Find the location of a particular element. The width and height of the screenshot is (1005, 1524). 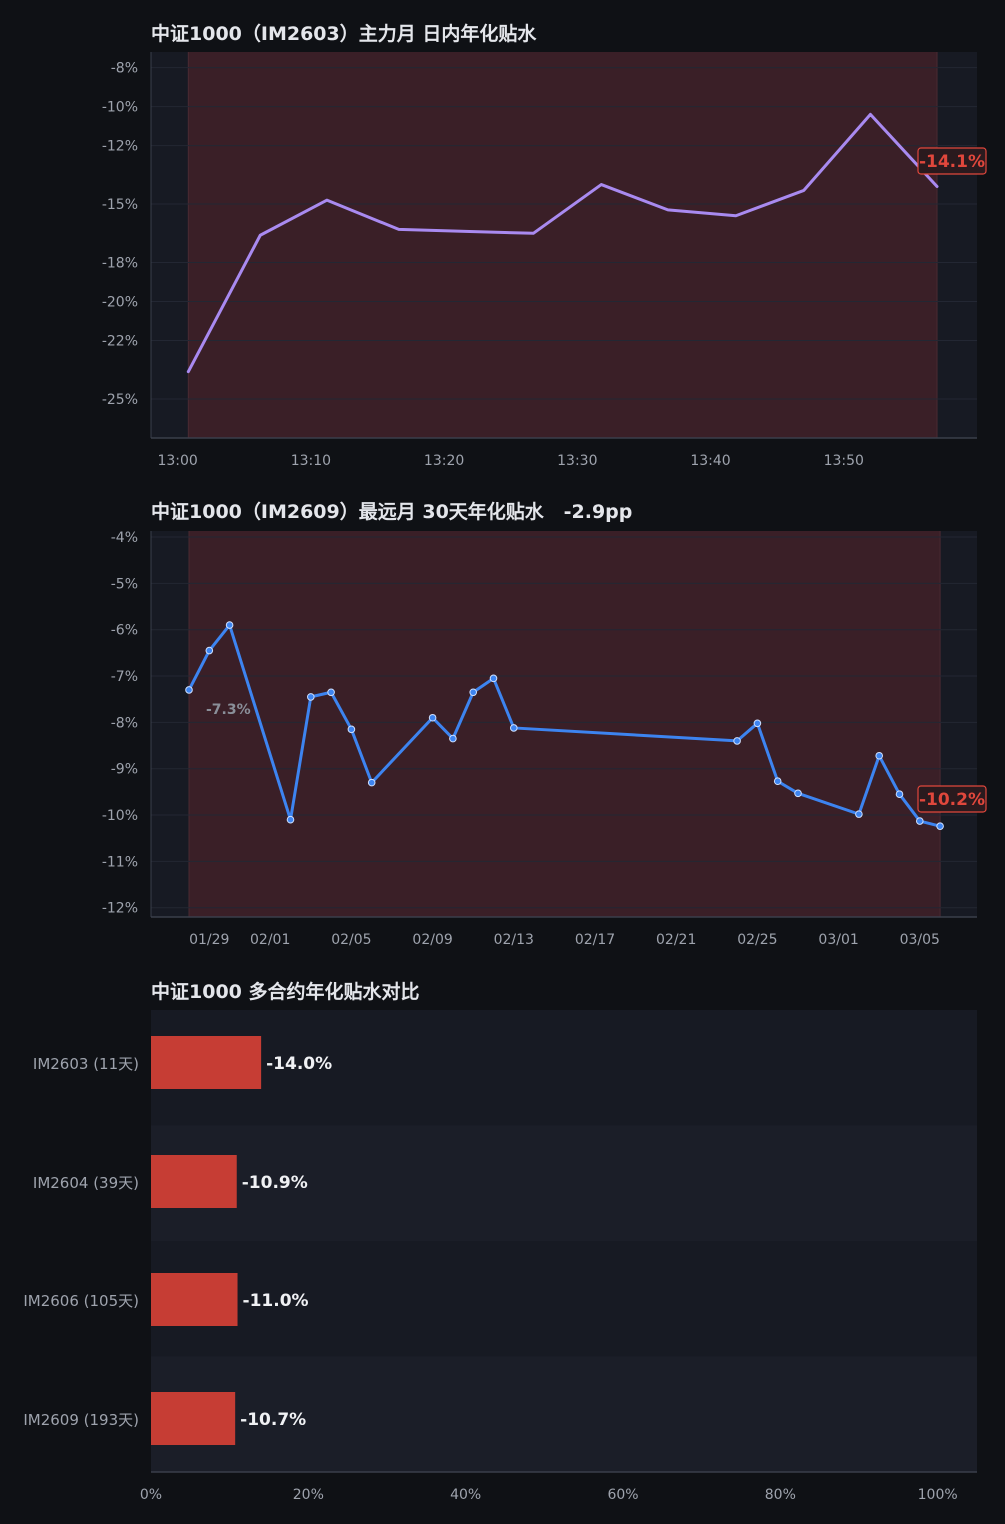

x-tick-label: 03/01 is located at coordinates (838, 940).